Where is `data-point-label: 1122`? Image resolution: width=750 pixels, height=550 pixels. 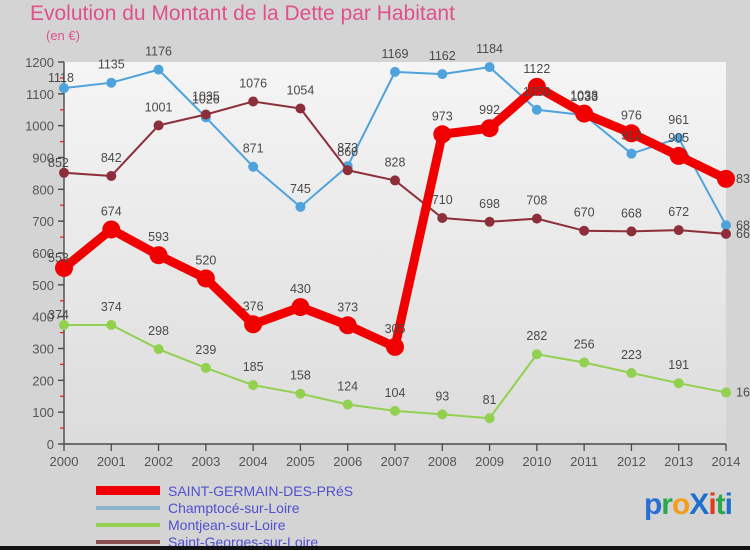
data-point-label: 1122 is located at coordinates (536, 69).